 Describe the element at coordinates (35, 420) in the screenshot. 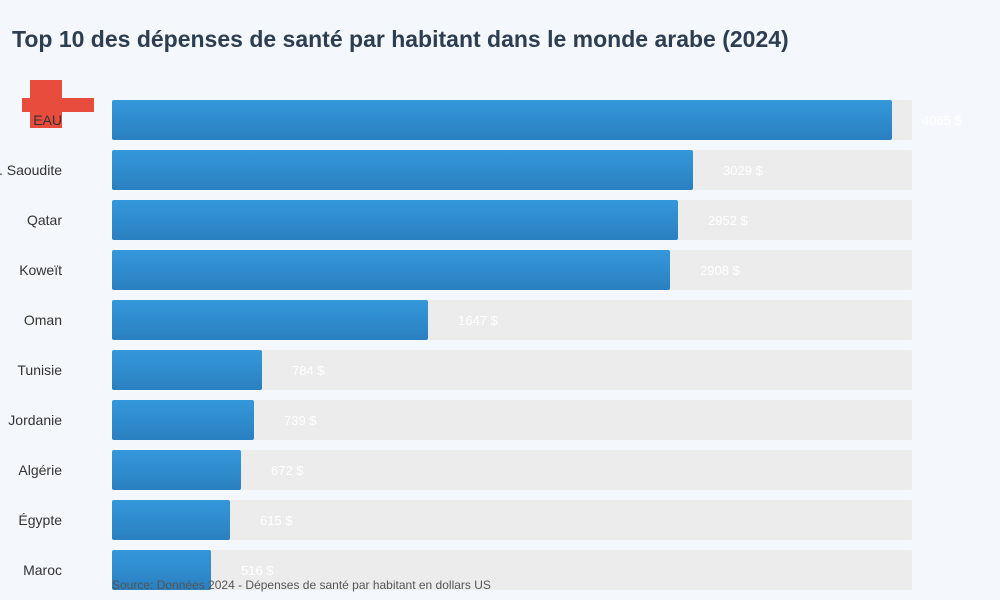

I see `category-label: Jordanie` at that location.